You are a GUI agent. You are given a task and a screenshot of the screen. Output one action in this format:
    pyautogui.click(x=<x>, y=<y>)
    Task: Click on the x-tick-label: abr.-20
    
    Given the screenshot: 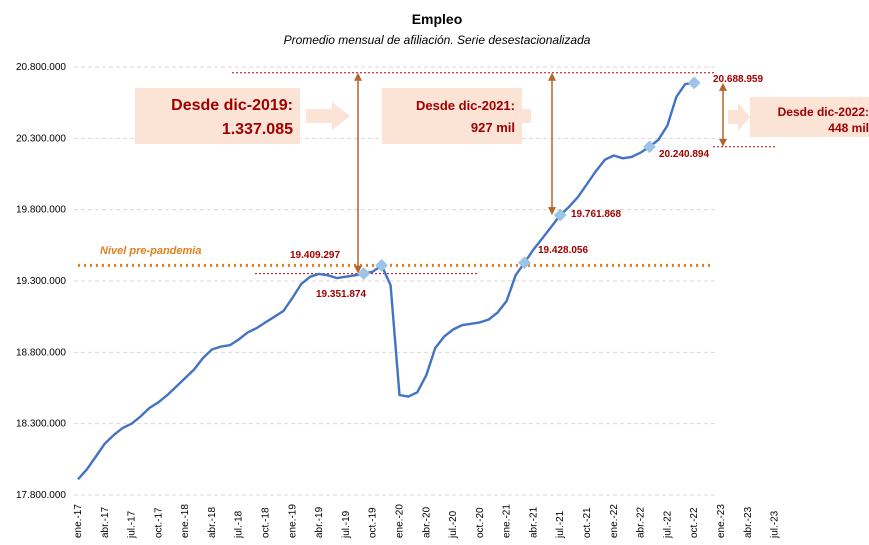 What is the action you would take?
    pyautogui.click(x=426, y=522)
    